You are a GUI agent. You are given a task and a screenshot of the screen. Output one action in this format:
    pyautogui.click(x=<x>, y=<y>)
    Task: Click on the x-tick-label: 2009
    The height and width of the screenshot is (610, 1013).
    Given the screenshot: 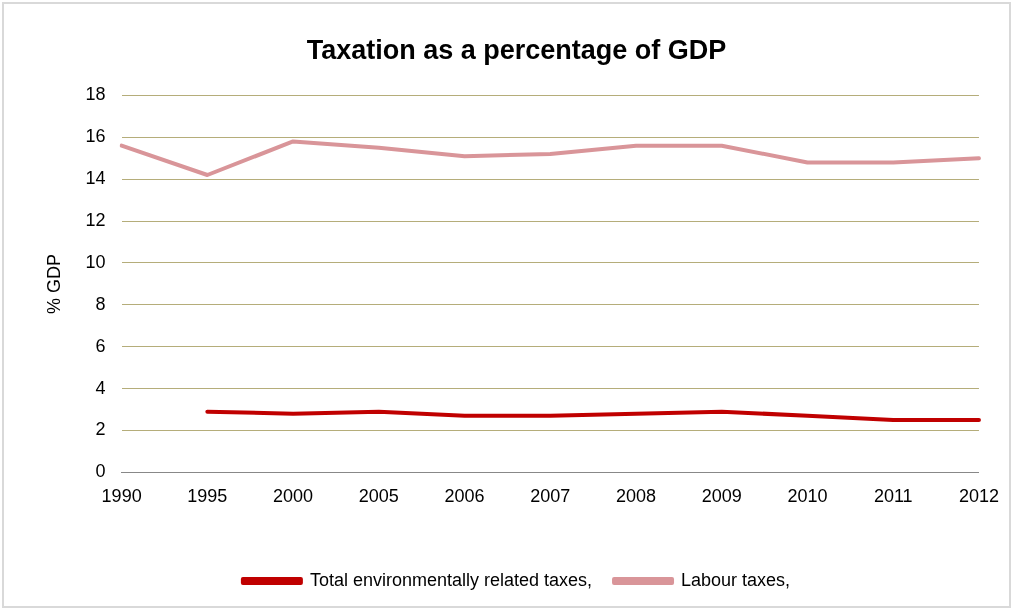 What is the action you would take?
    pyautogui.click(x=721, y=496)
    